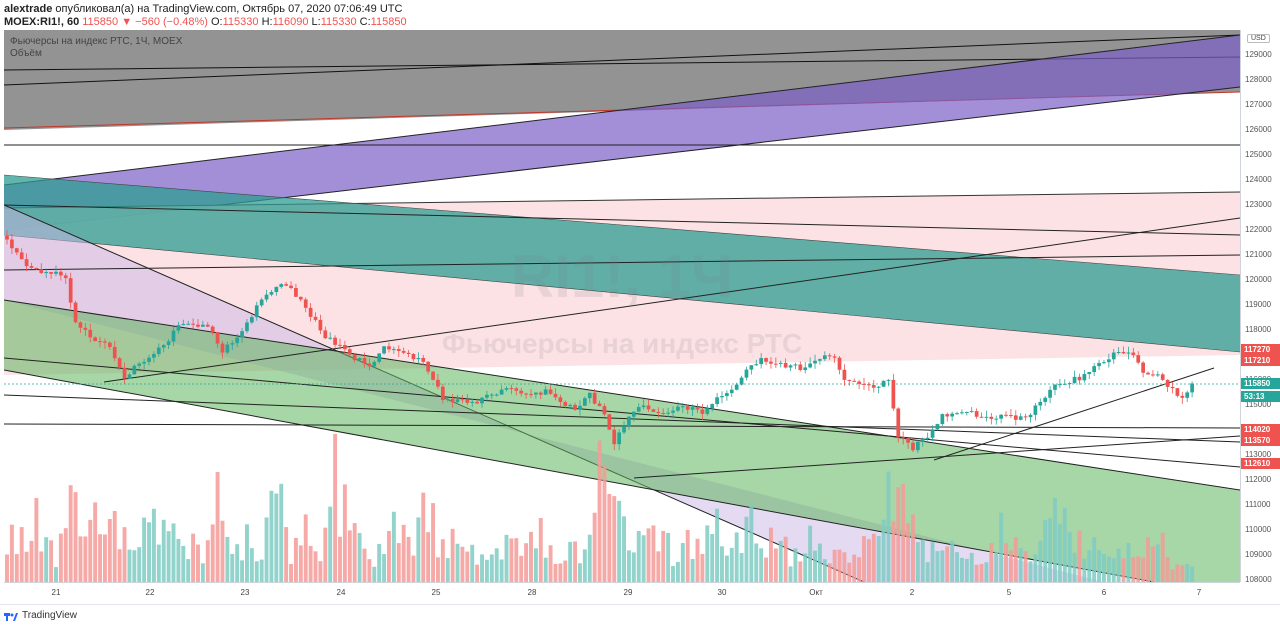 The image size is (1280, 629). I want to click on legend-title: Фьючерсы на индекс РТС, 1Ч, MOEX, so click(96, 41).